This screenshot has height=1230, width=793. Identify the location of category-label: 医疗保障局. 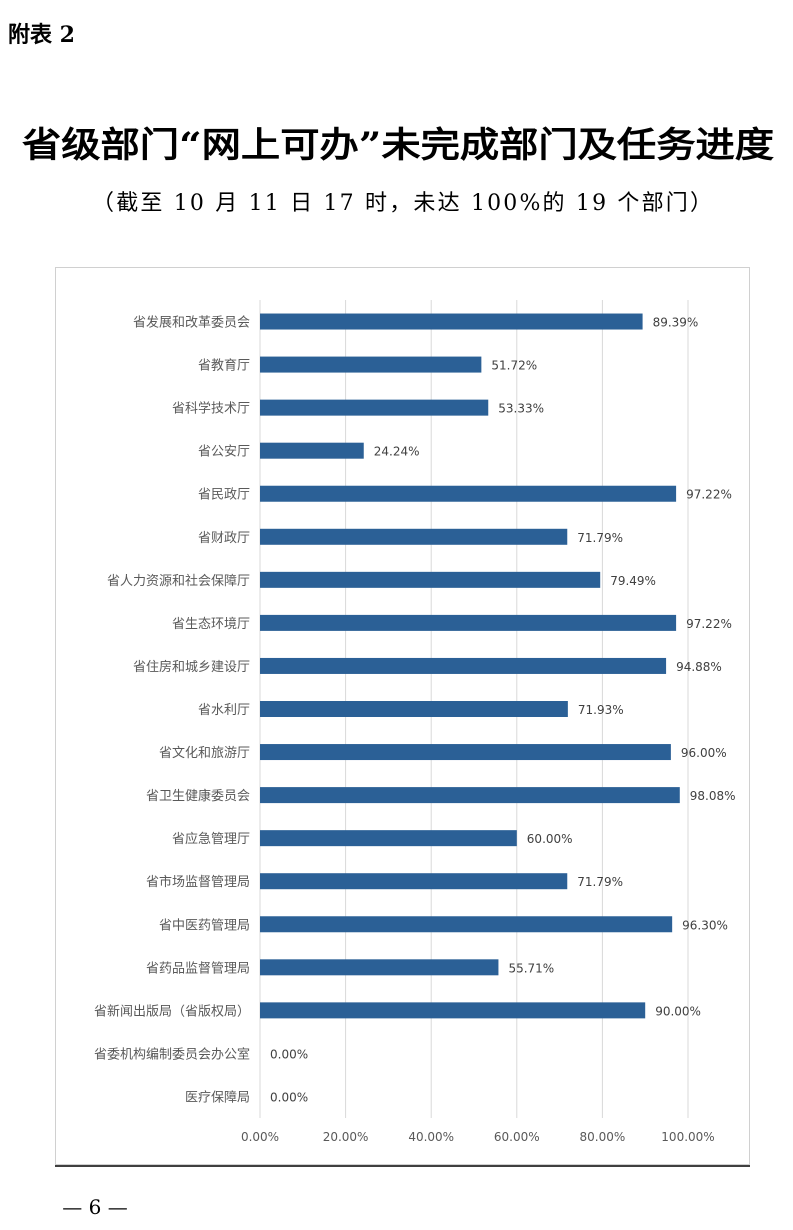
(217, 1097).